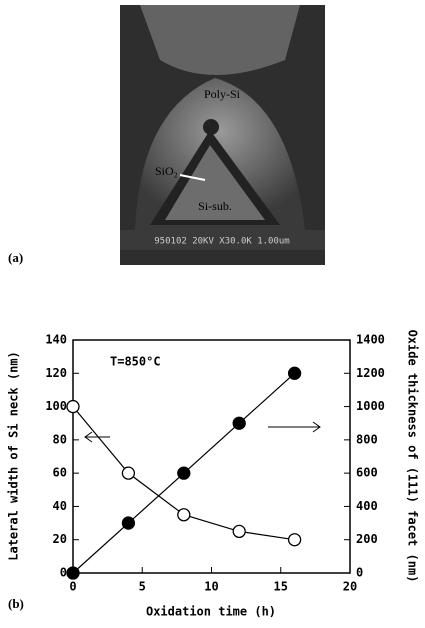 The width and height of the screenshot is (425, 628). I want to click on oxide-label: SiO₂, so click(166, 171).